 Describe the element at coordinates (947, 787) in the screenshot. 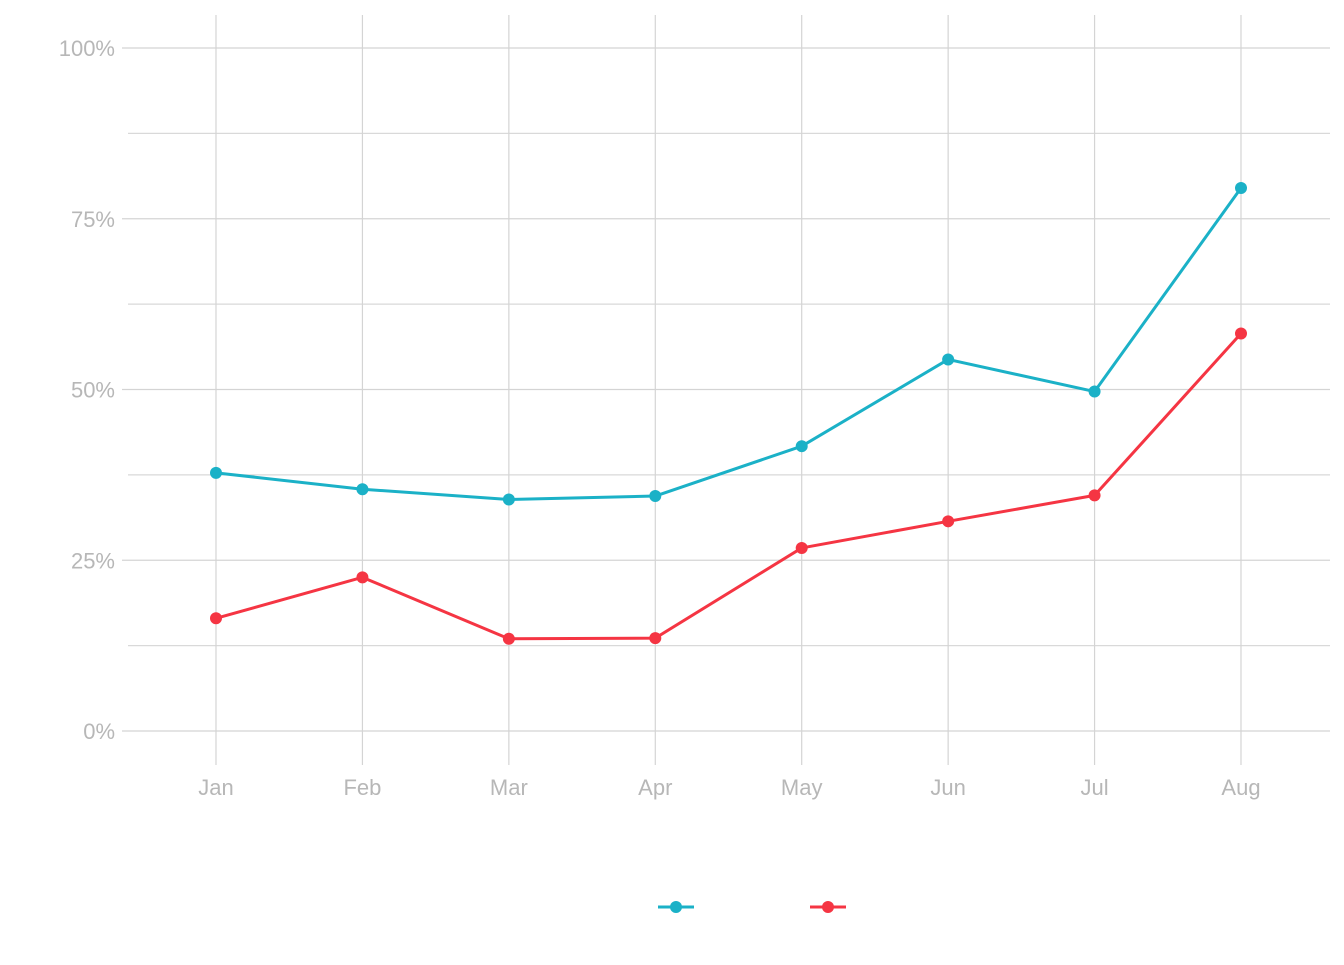

I see `x-tick-label: Jun` at that location.